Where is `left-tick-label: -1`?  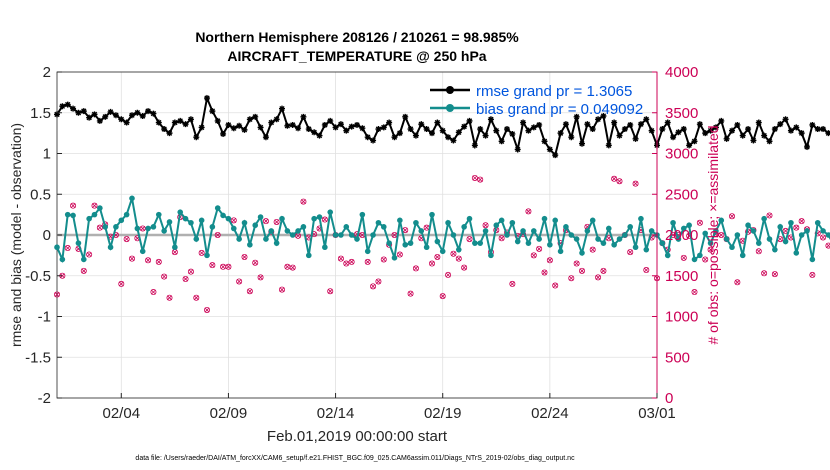 left-tick-label: -1 is located at coordinates (44, 317).